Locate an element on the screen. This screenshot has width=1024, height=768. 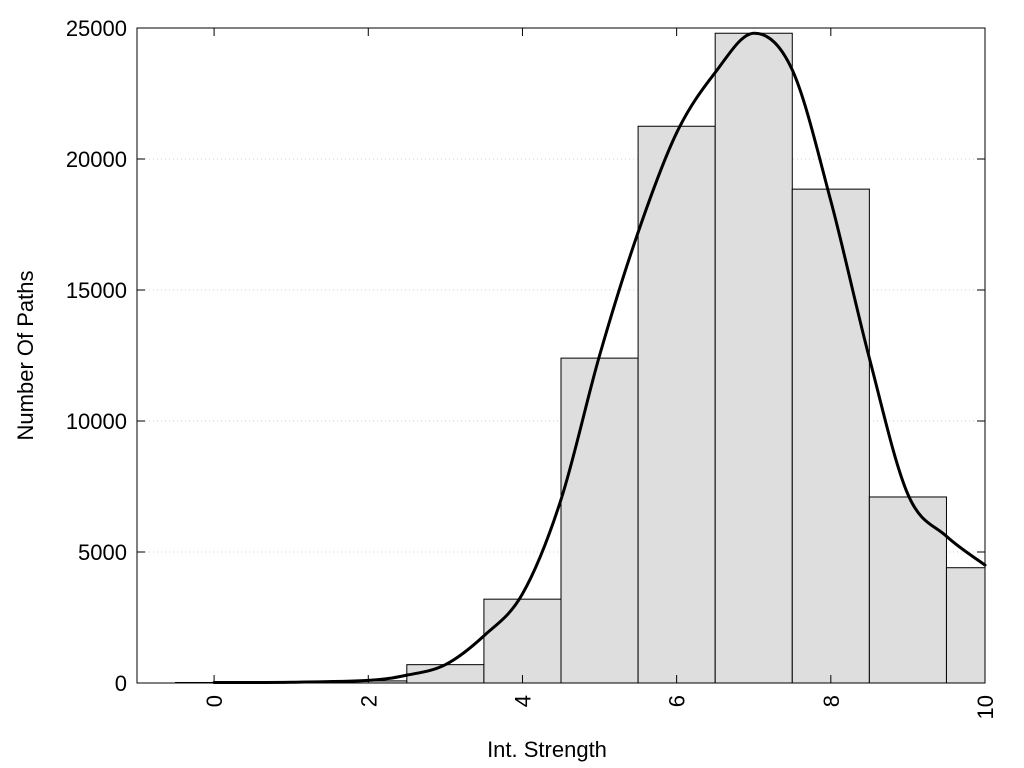
x-tick-label-8: 8 is located at coordinates (831, 701).